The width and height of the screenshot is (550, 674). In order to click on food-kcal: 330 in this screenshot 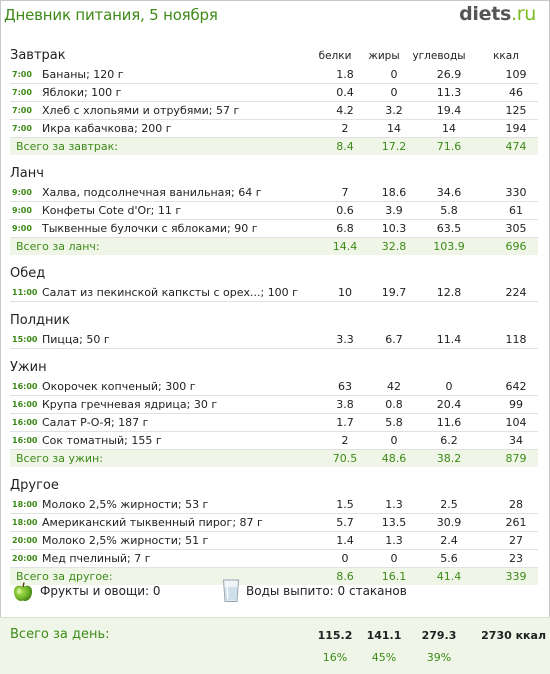, I will do `click(516, 192)`.